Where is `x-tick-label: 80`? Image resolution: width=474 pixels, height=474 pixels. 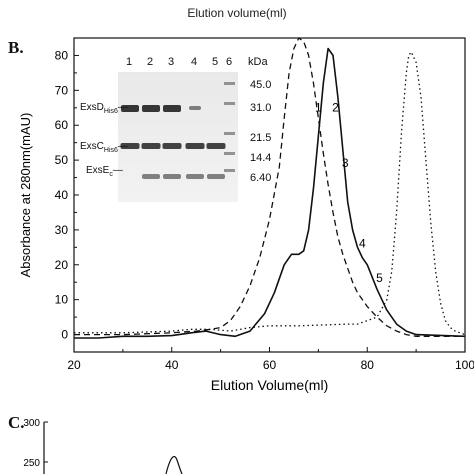
x-tick-label: 80 is located at coordinates (368, 365).